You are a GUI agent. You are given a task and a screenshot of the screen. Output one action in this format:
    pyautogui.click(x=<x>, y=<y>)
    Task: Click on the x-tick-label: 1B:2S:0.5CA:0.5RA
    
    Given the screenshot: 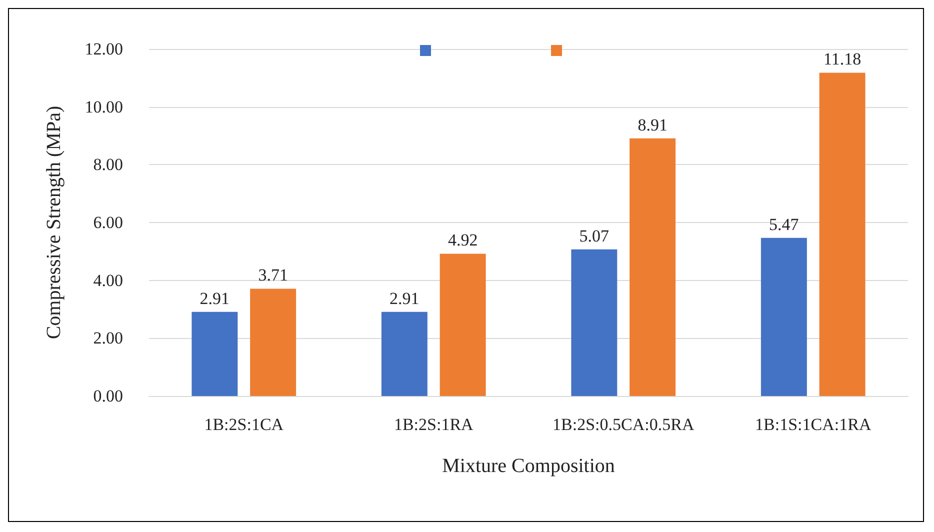 What is the action you would take?
    pyautogui.click(x=623, y=424)
    